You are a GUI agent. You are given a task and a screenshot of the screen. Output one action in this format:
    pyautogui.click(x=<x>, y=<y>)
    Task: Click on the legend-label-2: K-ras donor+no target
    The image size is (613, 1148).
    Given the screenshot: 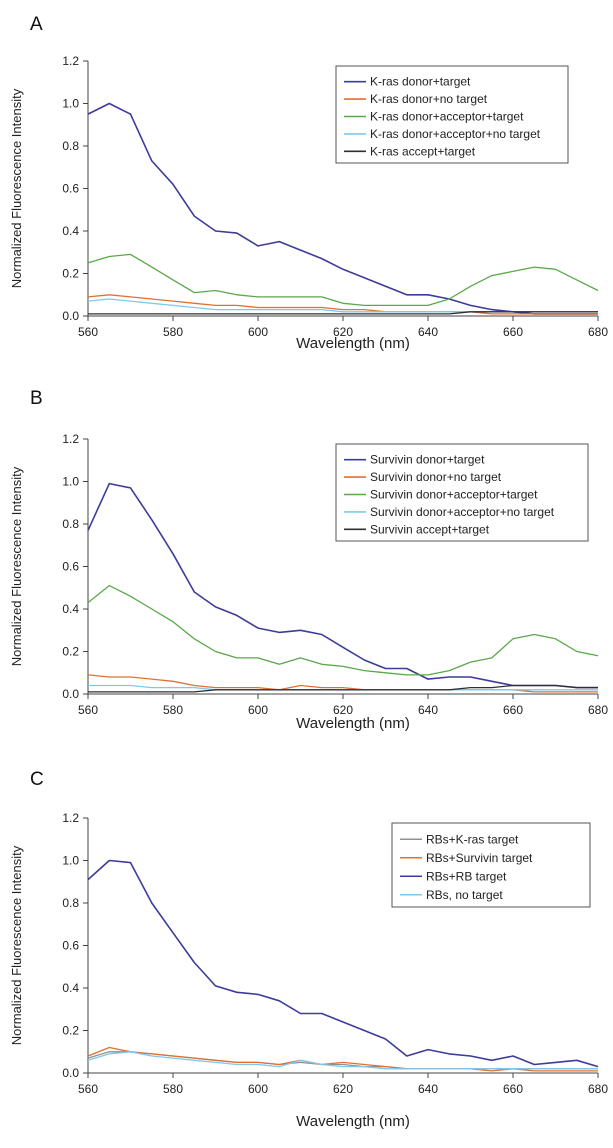 What is the action you would take?
    pyautogui.click(x=429, y=99)
    